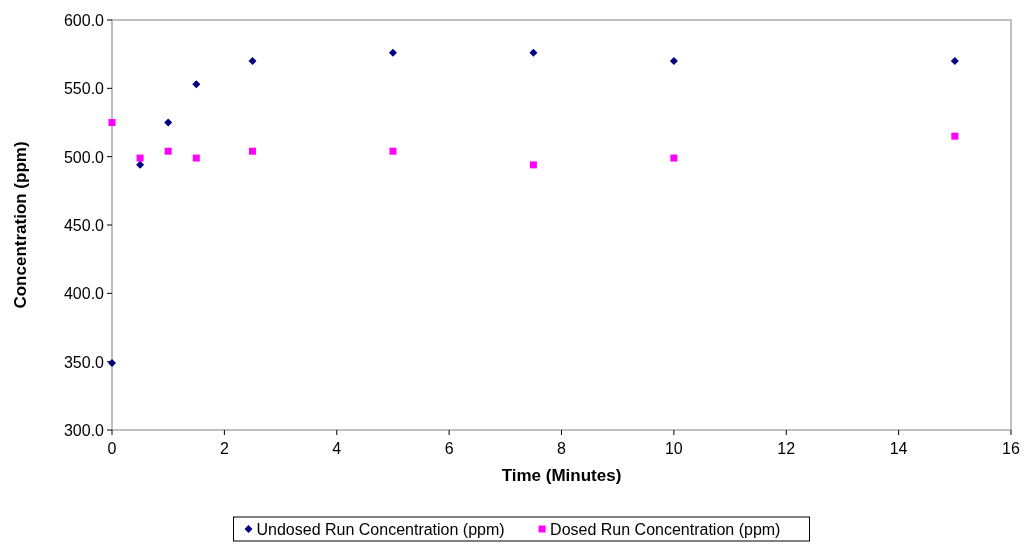 This screenshot has height=552, width=1027. Describe the element at coordinates (562, 448) in the screenshot. I see `x-tick-label: 8` at that location.